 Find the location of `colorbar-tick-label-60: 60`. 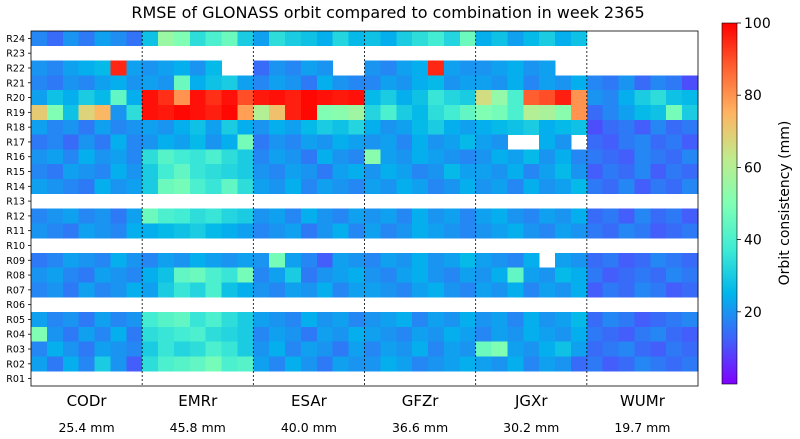

colorbar-tick-label-60: 60 is located at coordinates (753, 168).